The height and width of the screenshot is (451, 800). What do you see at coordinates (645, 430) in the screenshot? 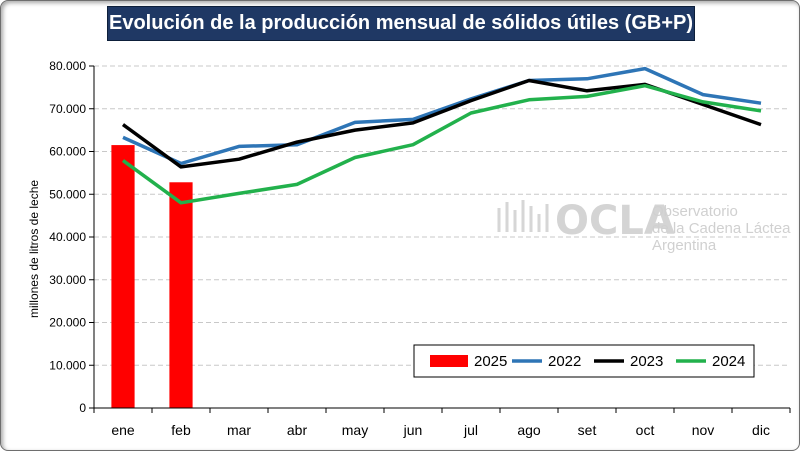
I see `x-tick-label: oct` at bounding box center [645, 430].